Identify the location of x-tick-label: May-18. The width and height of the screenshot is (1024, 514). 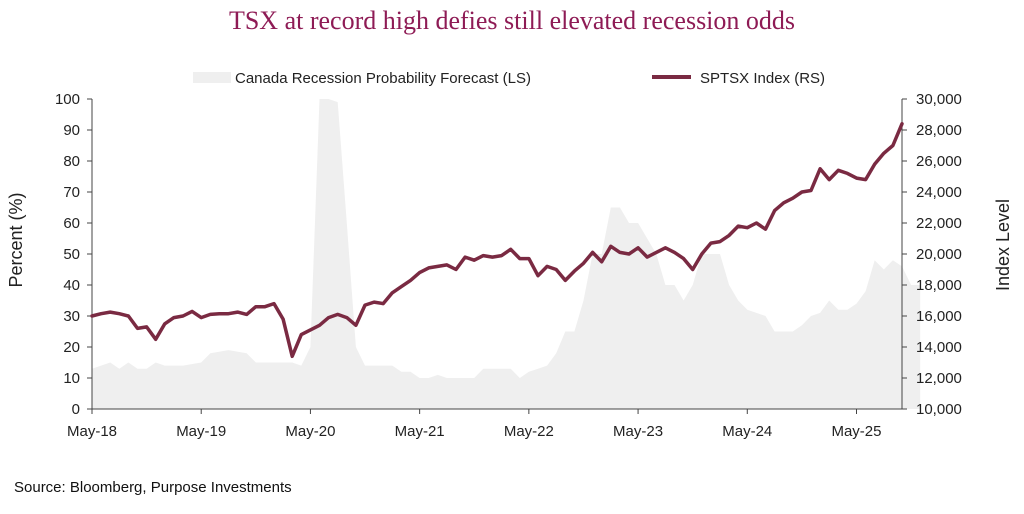
(92, 431).